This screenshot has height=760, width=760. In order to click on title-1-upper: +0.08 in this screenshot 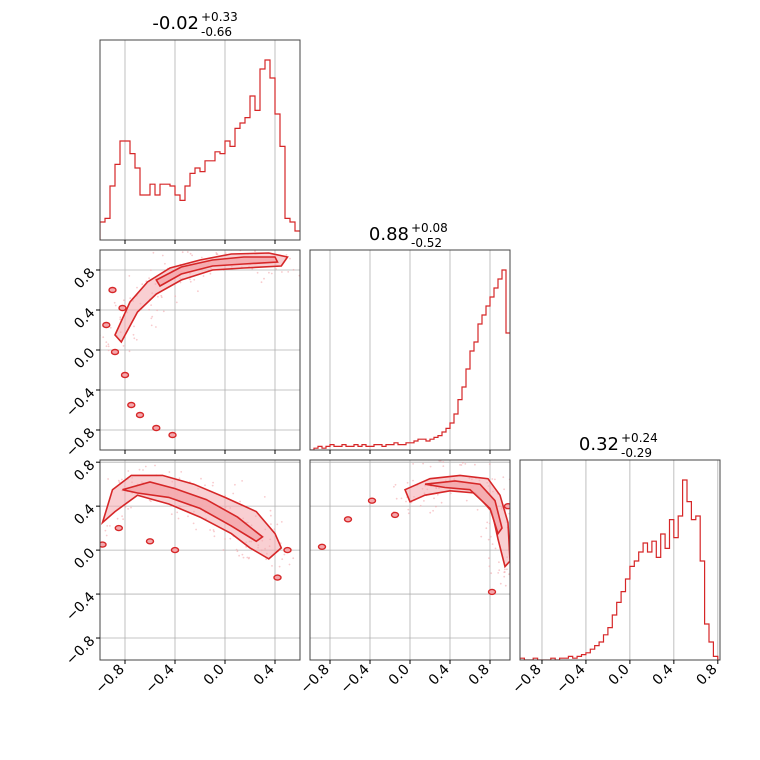, I will do `click(429, 228)`.